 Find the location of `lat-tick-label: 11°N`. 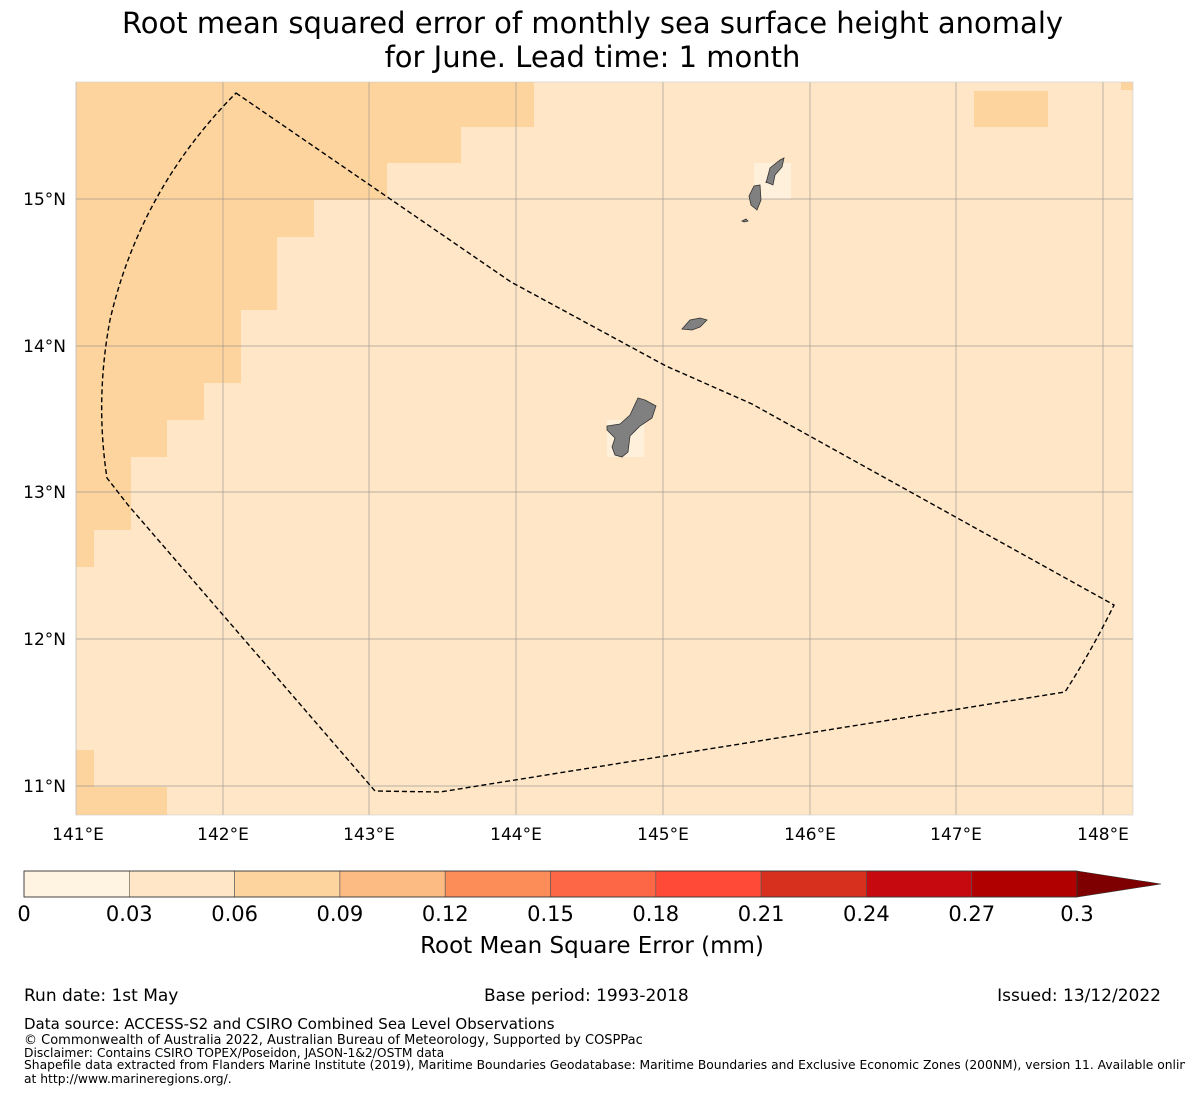

lat-tick-label: 11°N is located at coordinates (44, 787).